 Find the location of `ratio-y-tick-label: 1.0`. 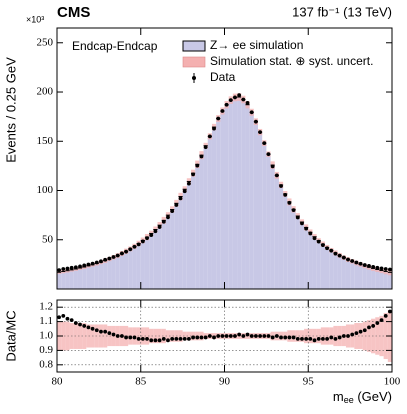

ratio-y-tick-label: 1.0 is located at coordinates (46, 336).